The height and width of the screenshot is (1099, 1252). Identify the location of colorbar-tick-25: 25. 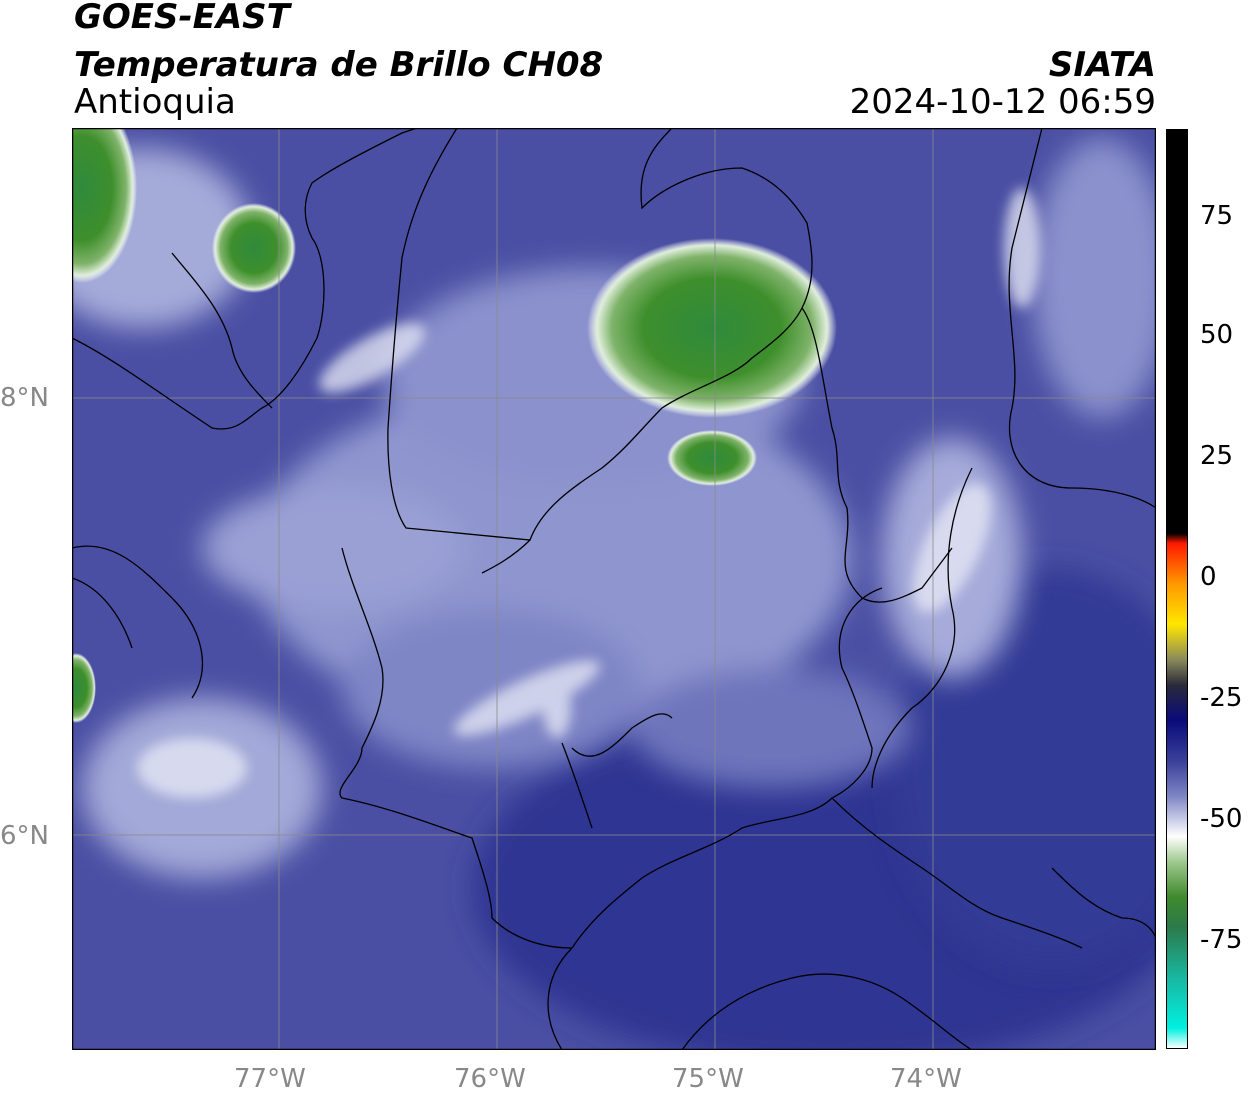
(1217, 456).